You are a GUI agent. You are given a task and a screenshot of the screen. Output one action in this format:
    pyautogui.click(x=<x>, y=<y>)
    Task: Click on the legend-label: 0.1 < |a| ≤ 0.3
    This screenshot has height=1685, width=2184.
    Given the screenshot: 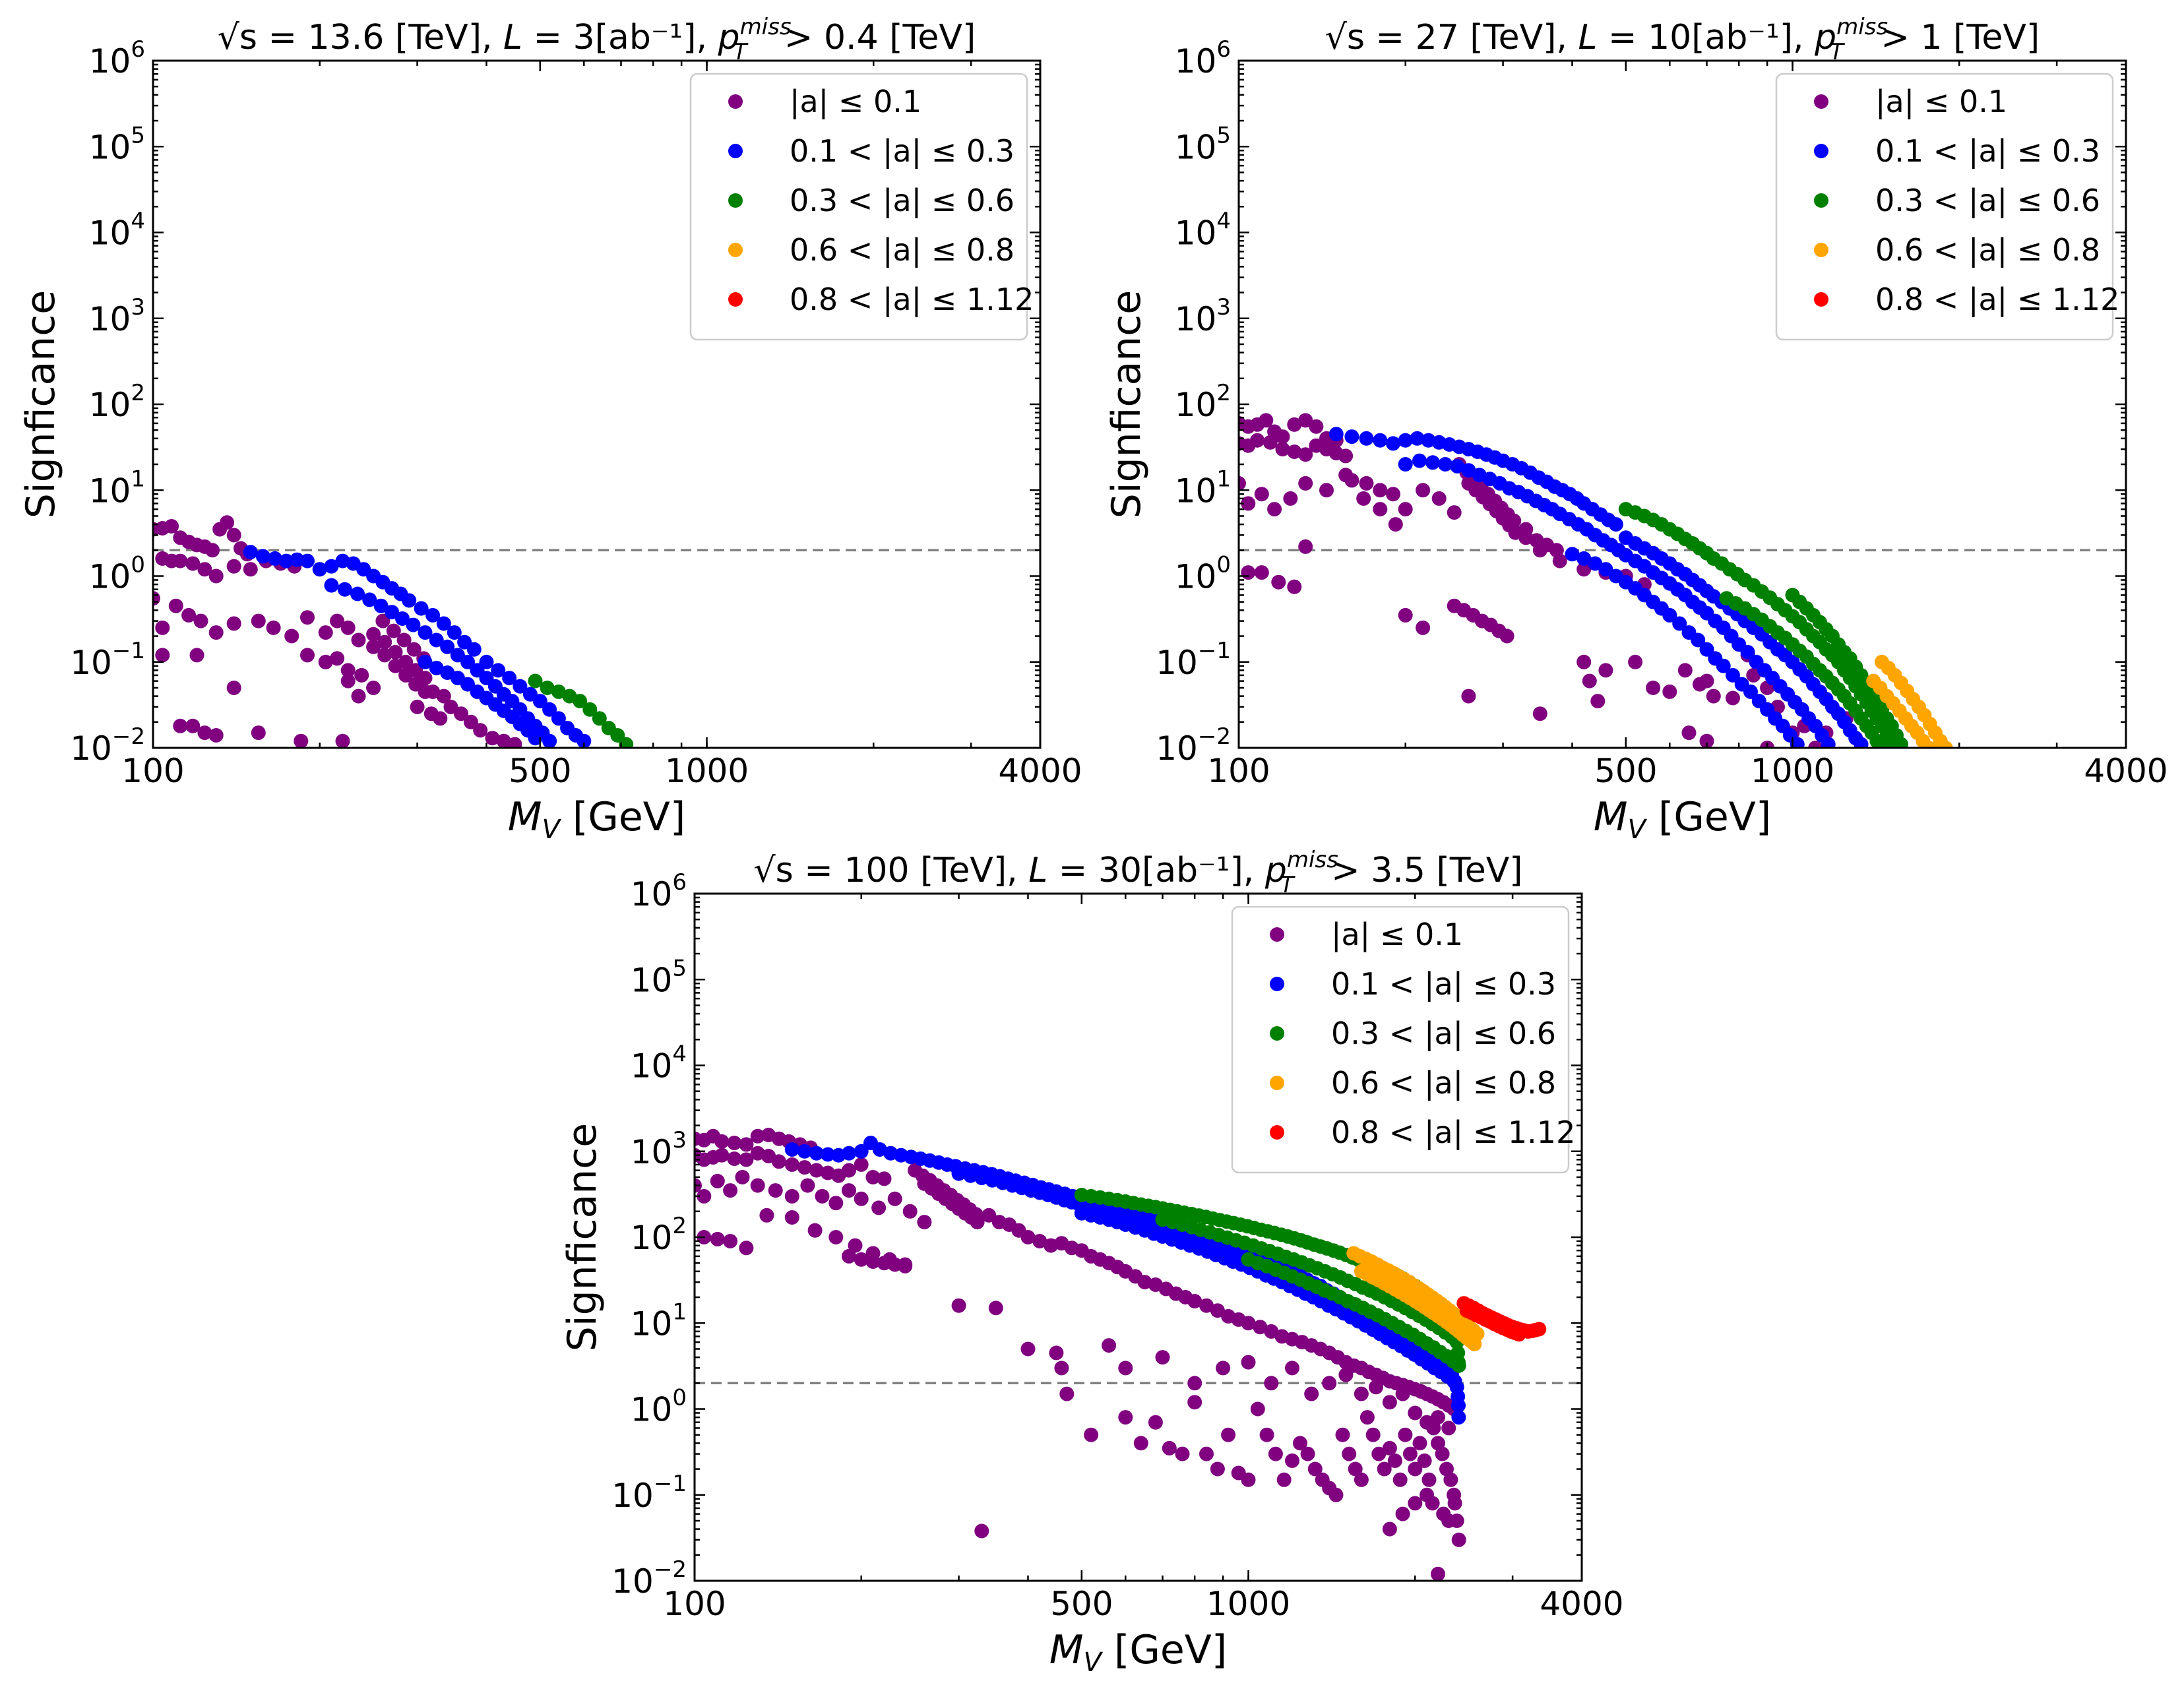 What is the action you would take?
    pyautogui.click(x=1987, y=151)
    